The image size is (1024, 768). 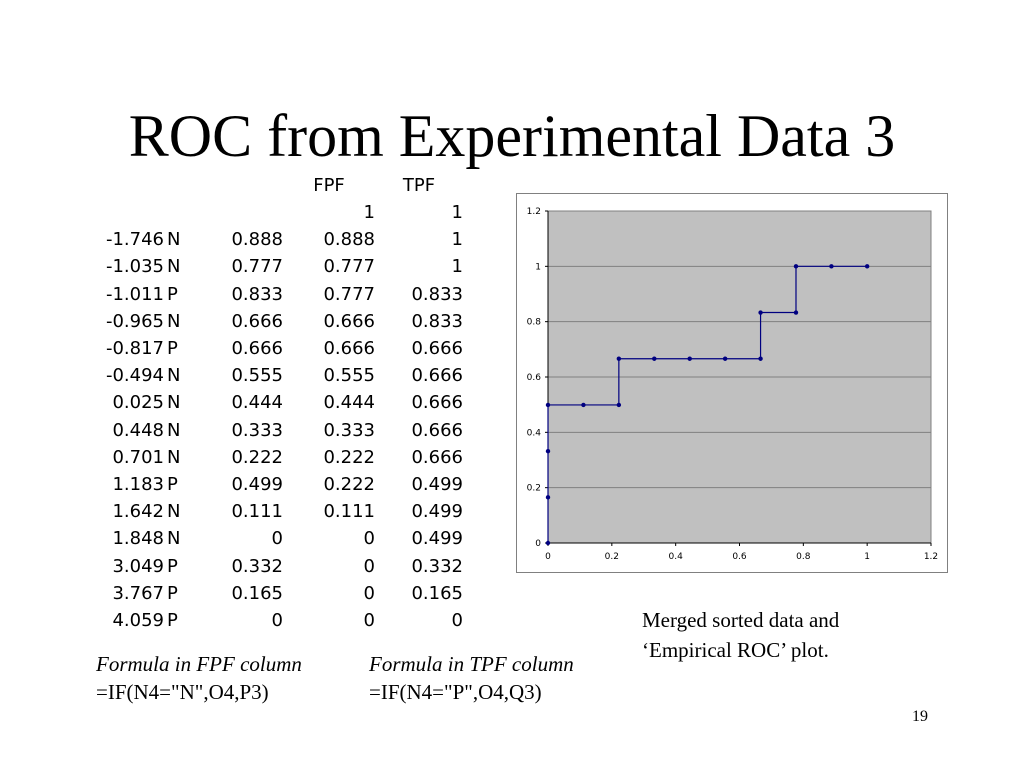 What do you see at coordinates (329, 185) in the screenshot?
I see `header-fpf: FPF` at bounding box center [329, 185].